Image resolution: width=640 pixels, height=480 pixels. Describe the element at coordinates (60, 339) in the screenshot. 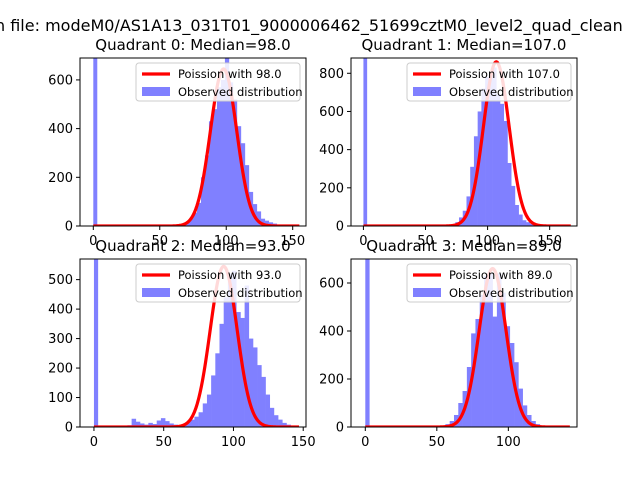

I see `y-tick-label: 300` at that location.